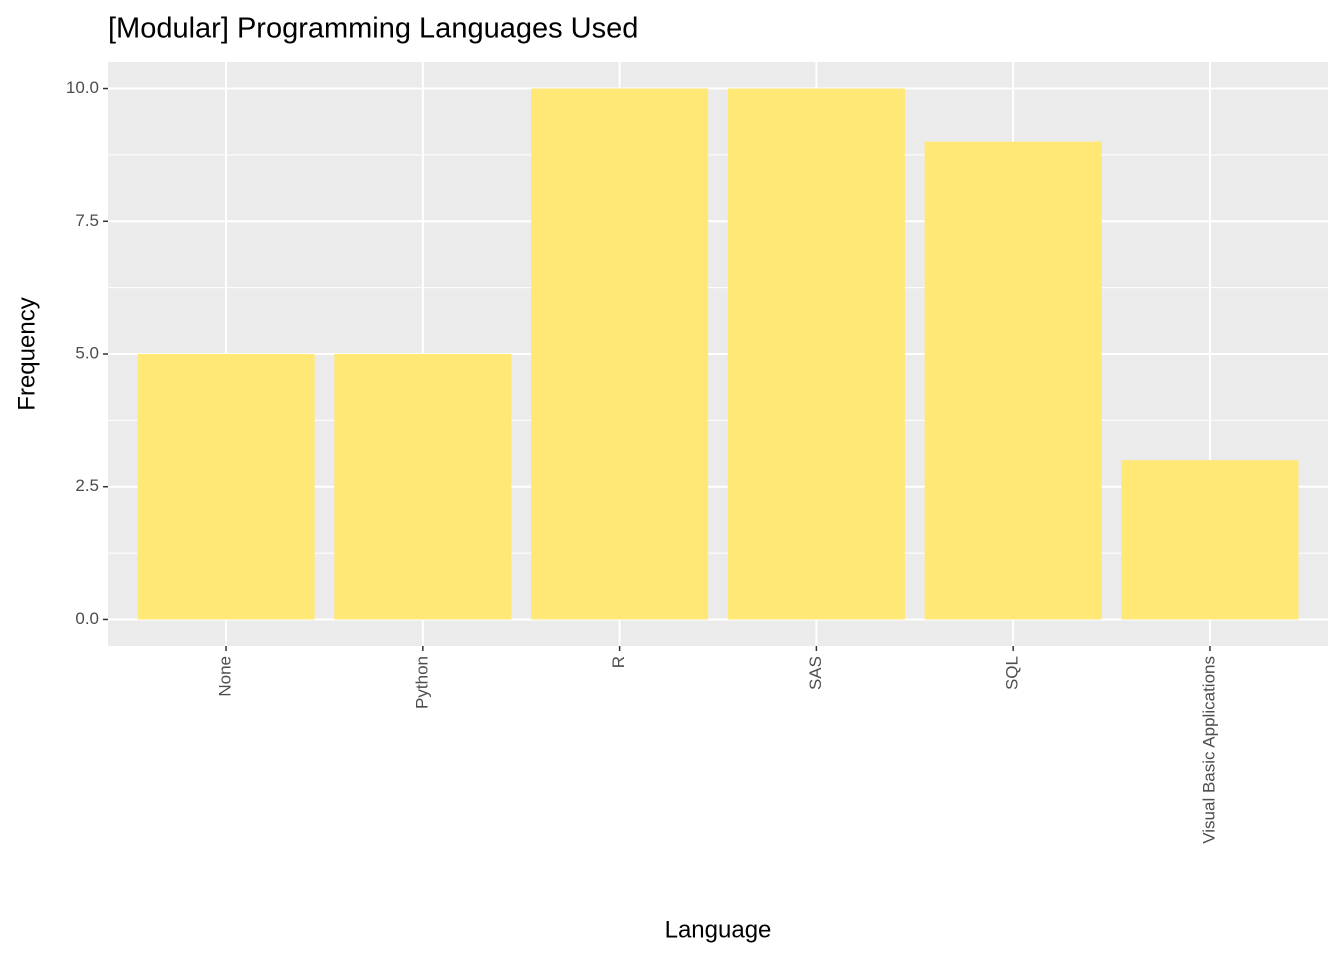 Image resolution: width=1344 pixels, height=960 pixels. I want to click on x-tick-label: Python, so click(421, 682).